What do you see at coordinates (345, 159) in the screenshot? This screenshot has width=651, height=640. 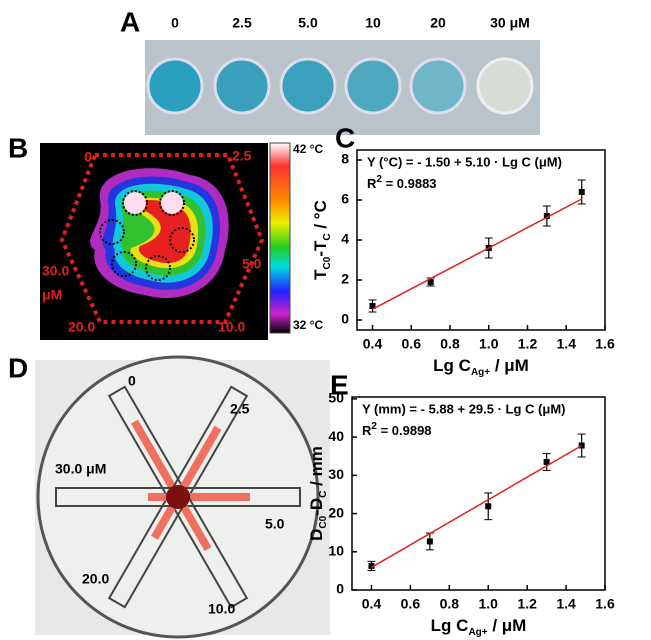 I see `y-tick-label: 8` at bounding box center [345, 159].